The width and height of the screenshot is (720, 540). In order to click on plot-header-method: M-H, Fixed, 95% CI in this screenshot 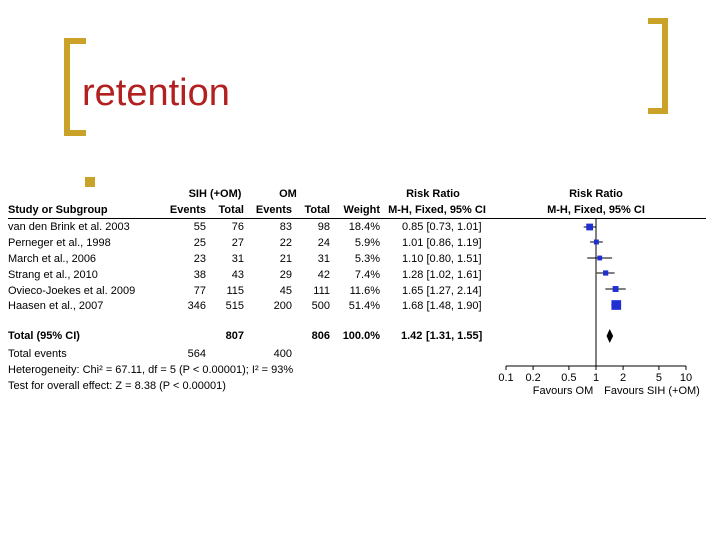, I will do `click(596, 210)`.